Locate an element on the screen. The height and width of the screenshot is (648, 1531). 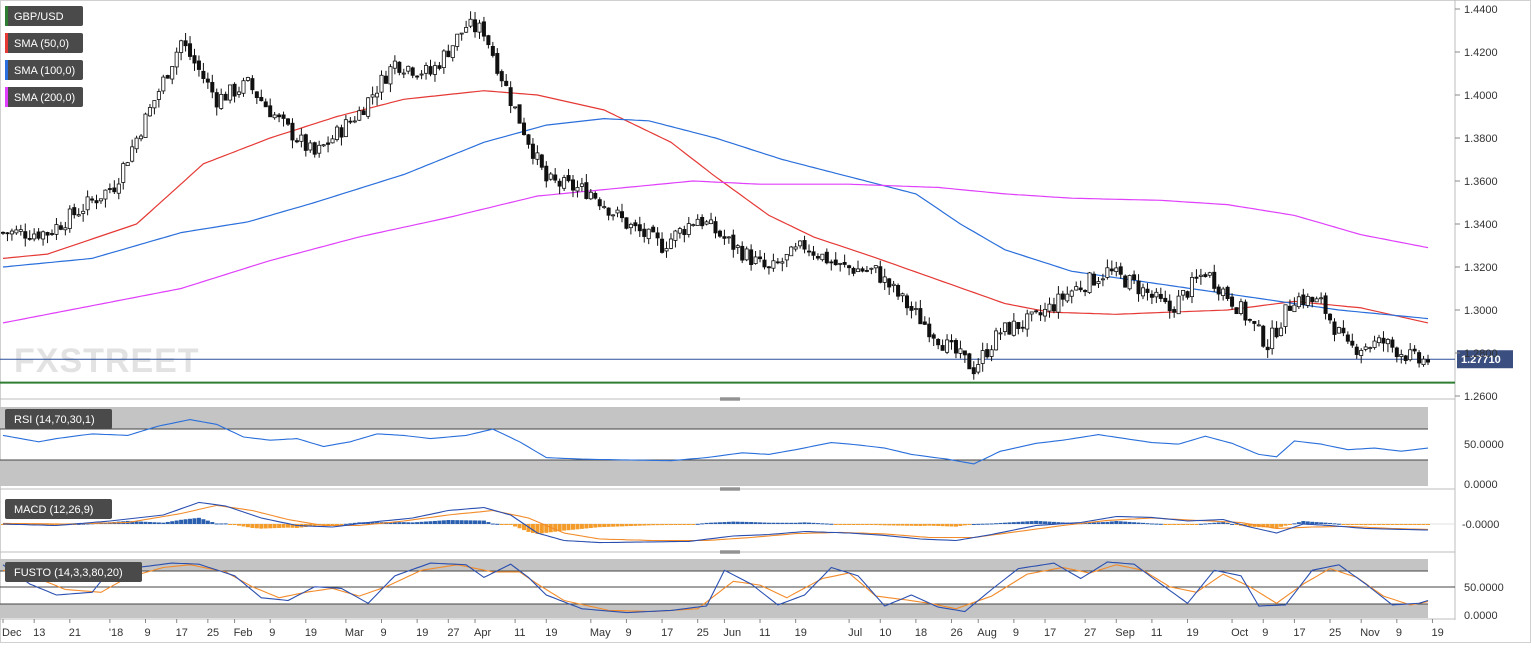
legend-item: SMA (200,0) is located at coordinates (44, 97).